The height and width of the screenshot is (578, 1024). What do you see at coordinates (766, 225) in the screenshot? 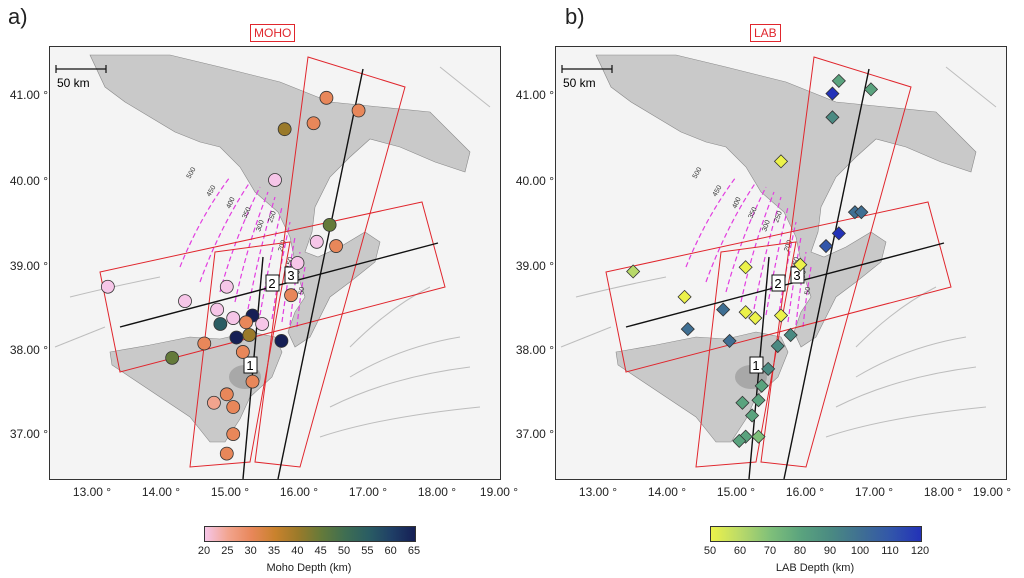
I see `contour-label: 300` at bounding box center [766, 225].